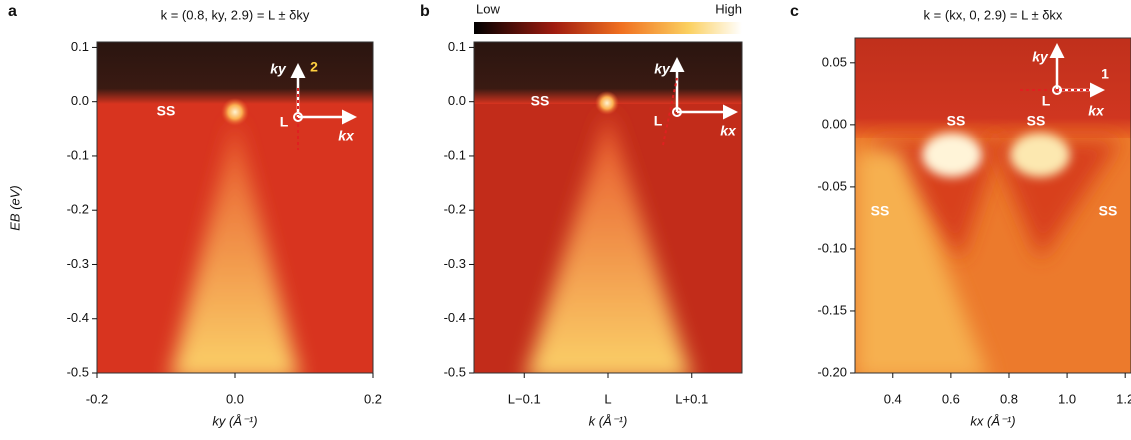  What do you see at coordinates (1009, 398) in the screenshot?
I see `x-tick-label: 0.8` at bounding box center [1009, 398].